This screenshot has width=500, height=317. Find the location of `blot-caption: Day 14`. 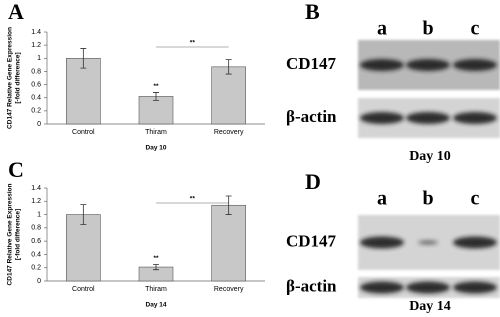

blot-caption: Day 14 is located at coordinates (430, 306).